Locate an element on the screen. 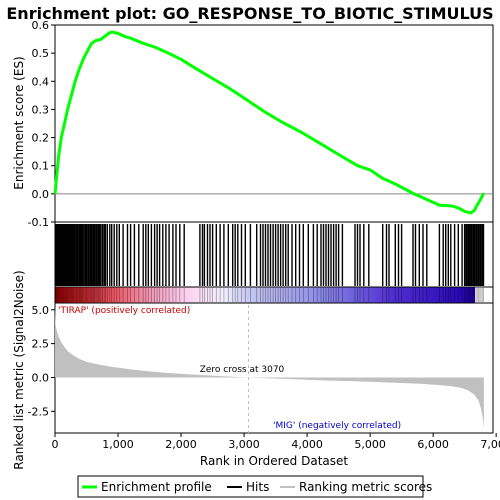 The width and height of the screenshot is (500, 500). ranking-y-tick-label: -2.5 is located at coordinates (38, 411).